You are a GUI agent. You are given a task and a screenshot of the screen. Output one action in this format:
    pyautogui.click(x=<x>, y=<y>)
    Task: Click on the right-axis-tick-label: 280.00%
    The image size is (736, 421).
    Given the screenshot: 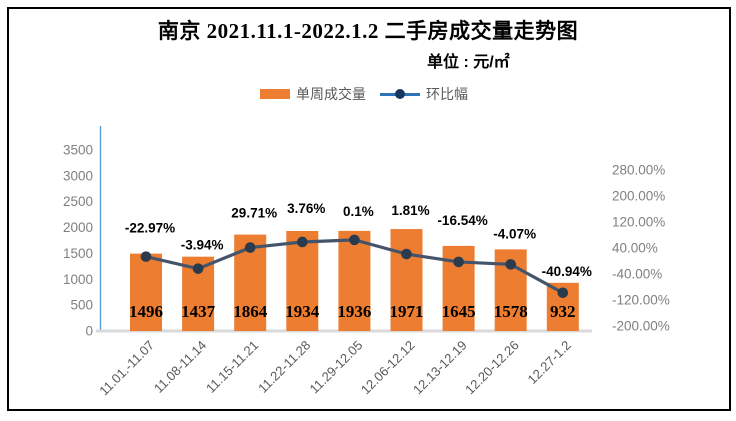 What is the action you would take?
    pyautogui.click(x=638, y=170)
    